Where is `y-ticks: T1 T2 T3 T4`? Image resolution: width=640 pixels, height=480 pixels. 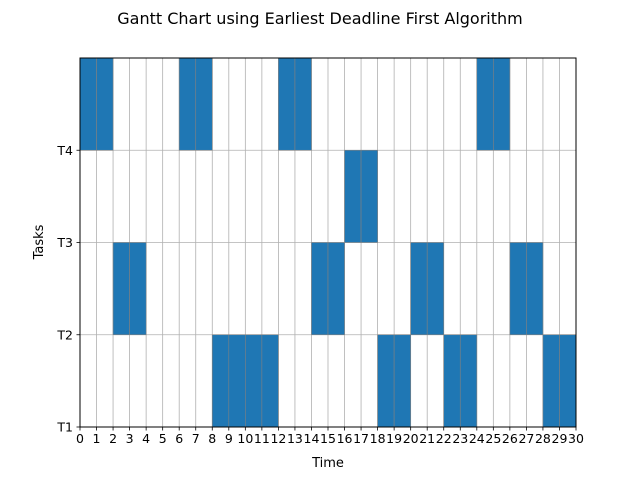
y-ticks: T1 T2 T3 T4 is located at coordinates (68, 289).